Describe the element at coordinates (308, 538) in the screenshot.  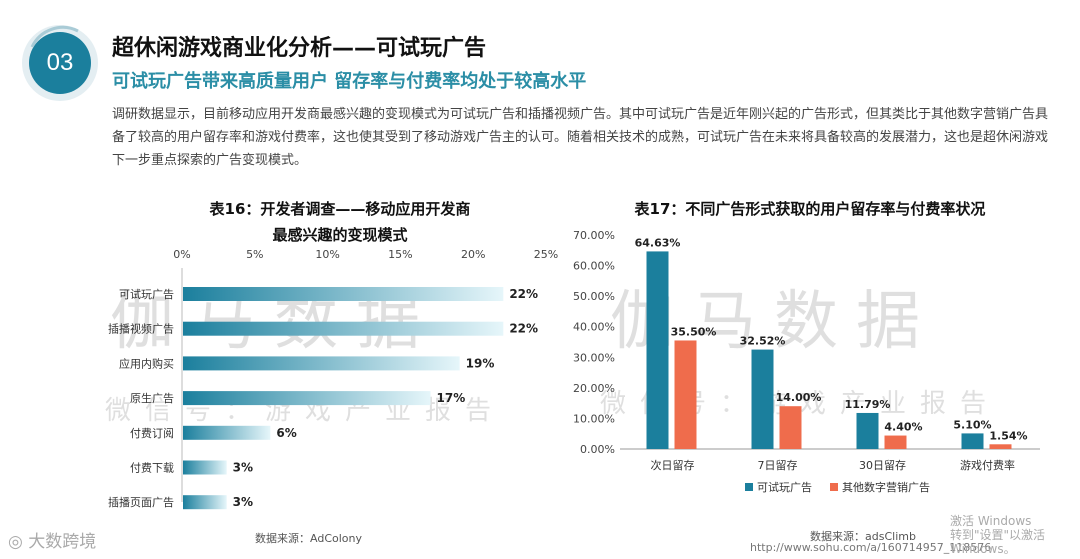
I see `left-chart-source: 数据来源：AdColony` at that location.